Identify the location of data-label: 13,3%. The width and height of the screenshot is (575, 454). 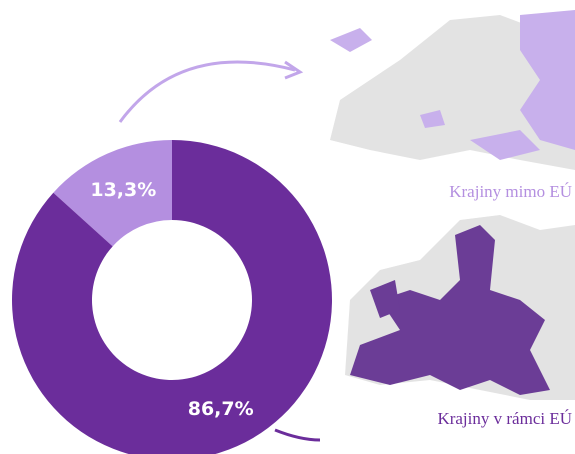
(123, 190).